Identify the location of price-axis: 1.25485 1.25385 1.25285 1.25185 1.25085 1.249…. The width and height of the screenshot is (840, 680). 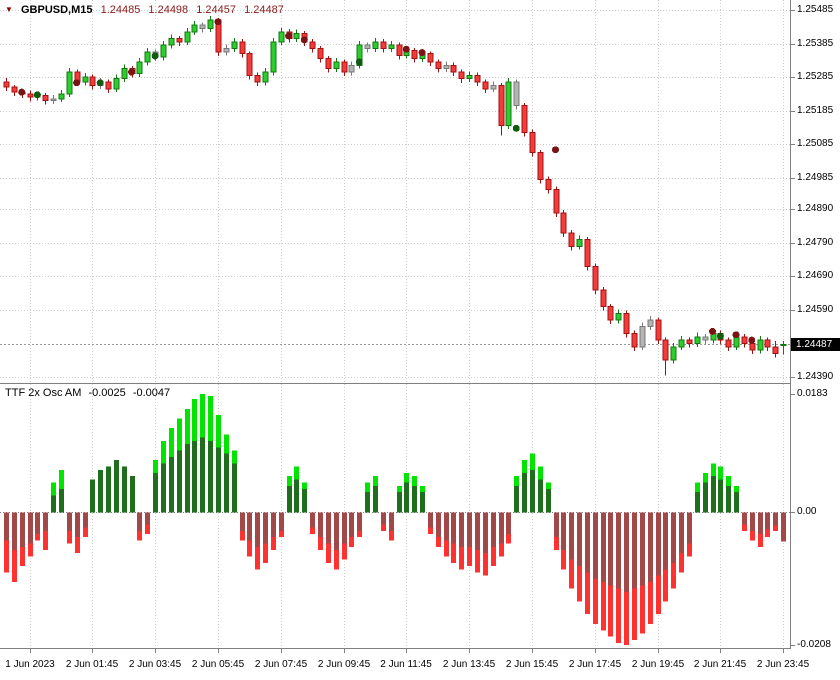
(815, 325).